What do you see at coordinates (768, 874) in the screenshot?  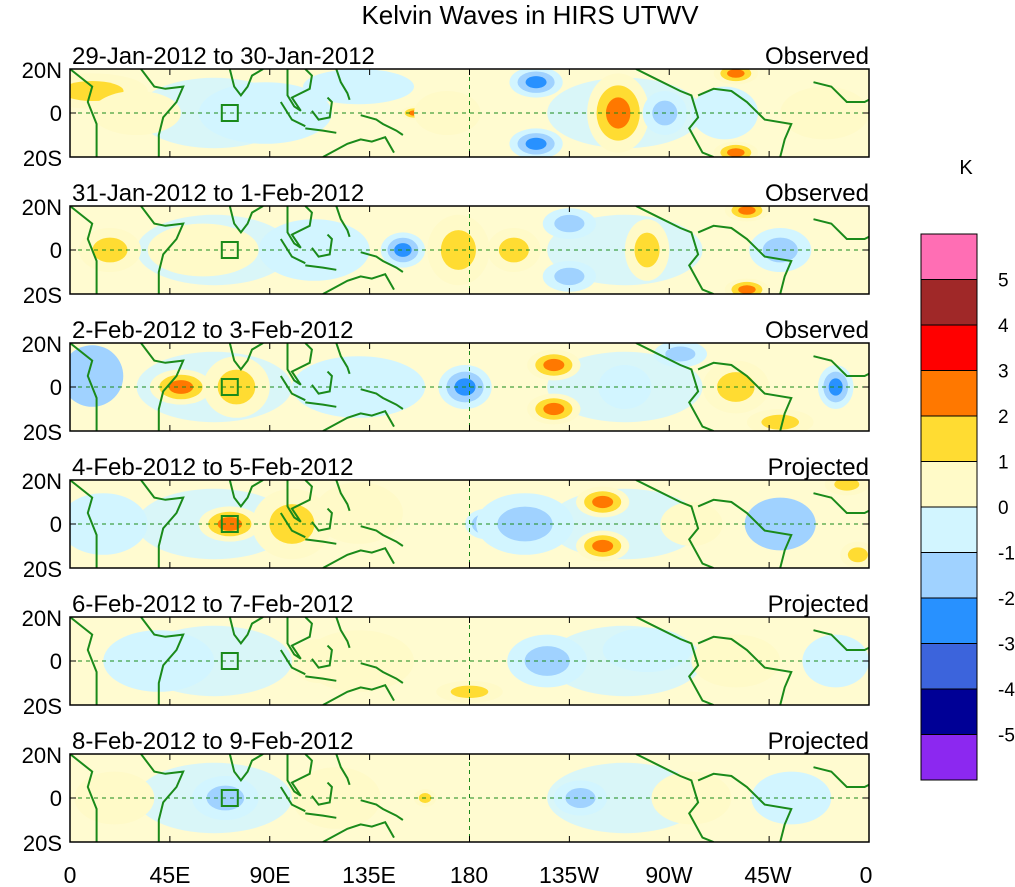 I see `x-tick-label: 45W` at bounding box center [768, 874].